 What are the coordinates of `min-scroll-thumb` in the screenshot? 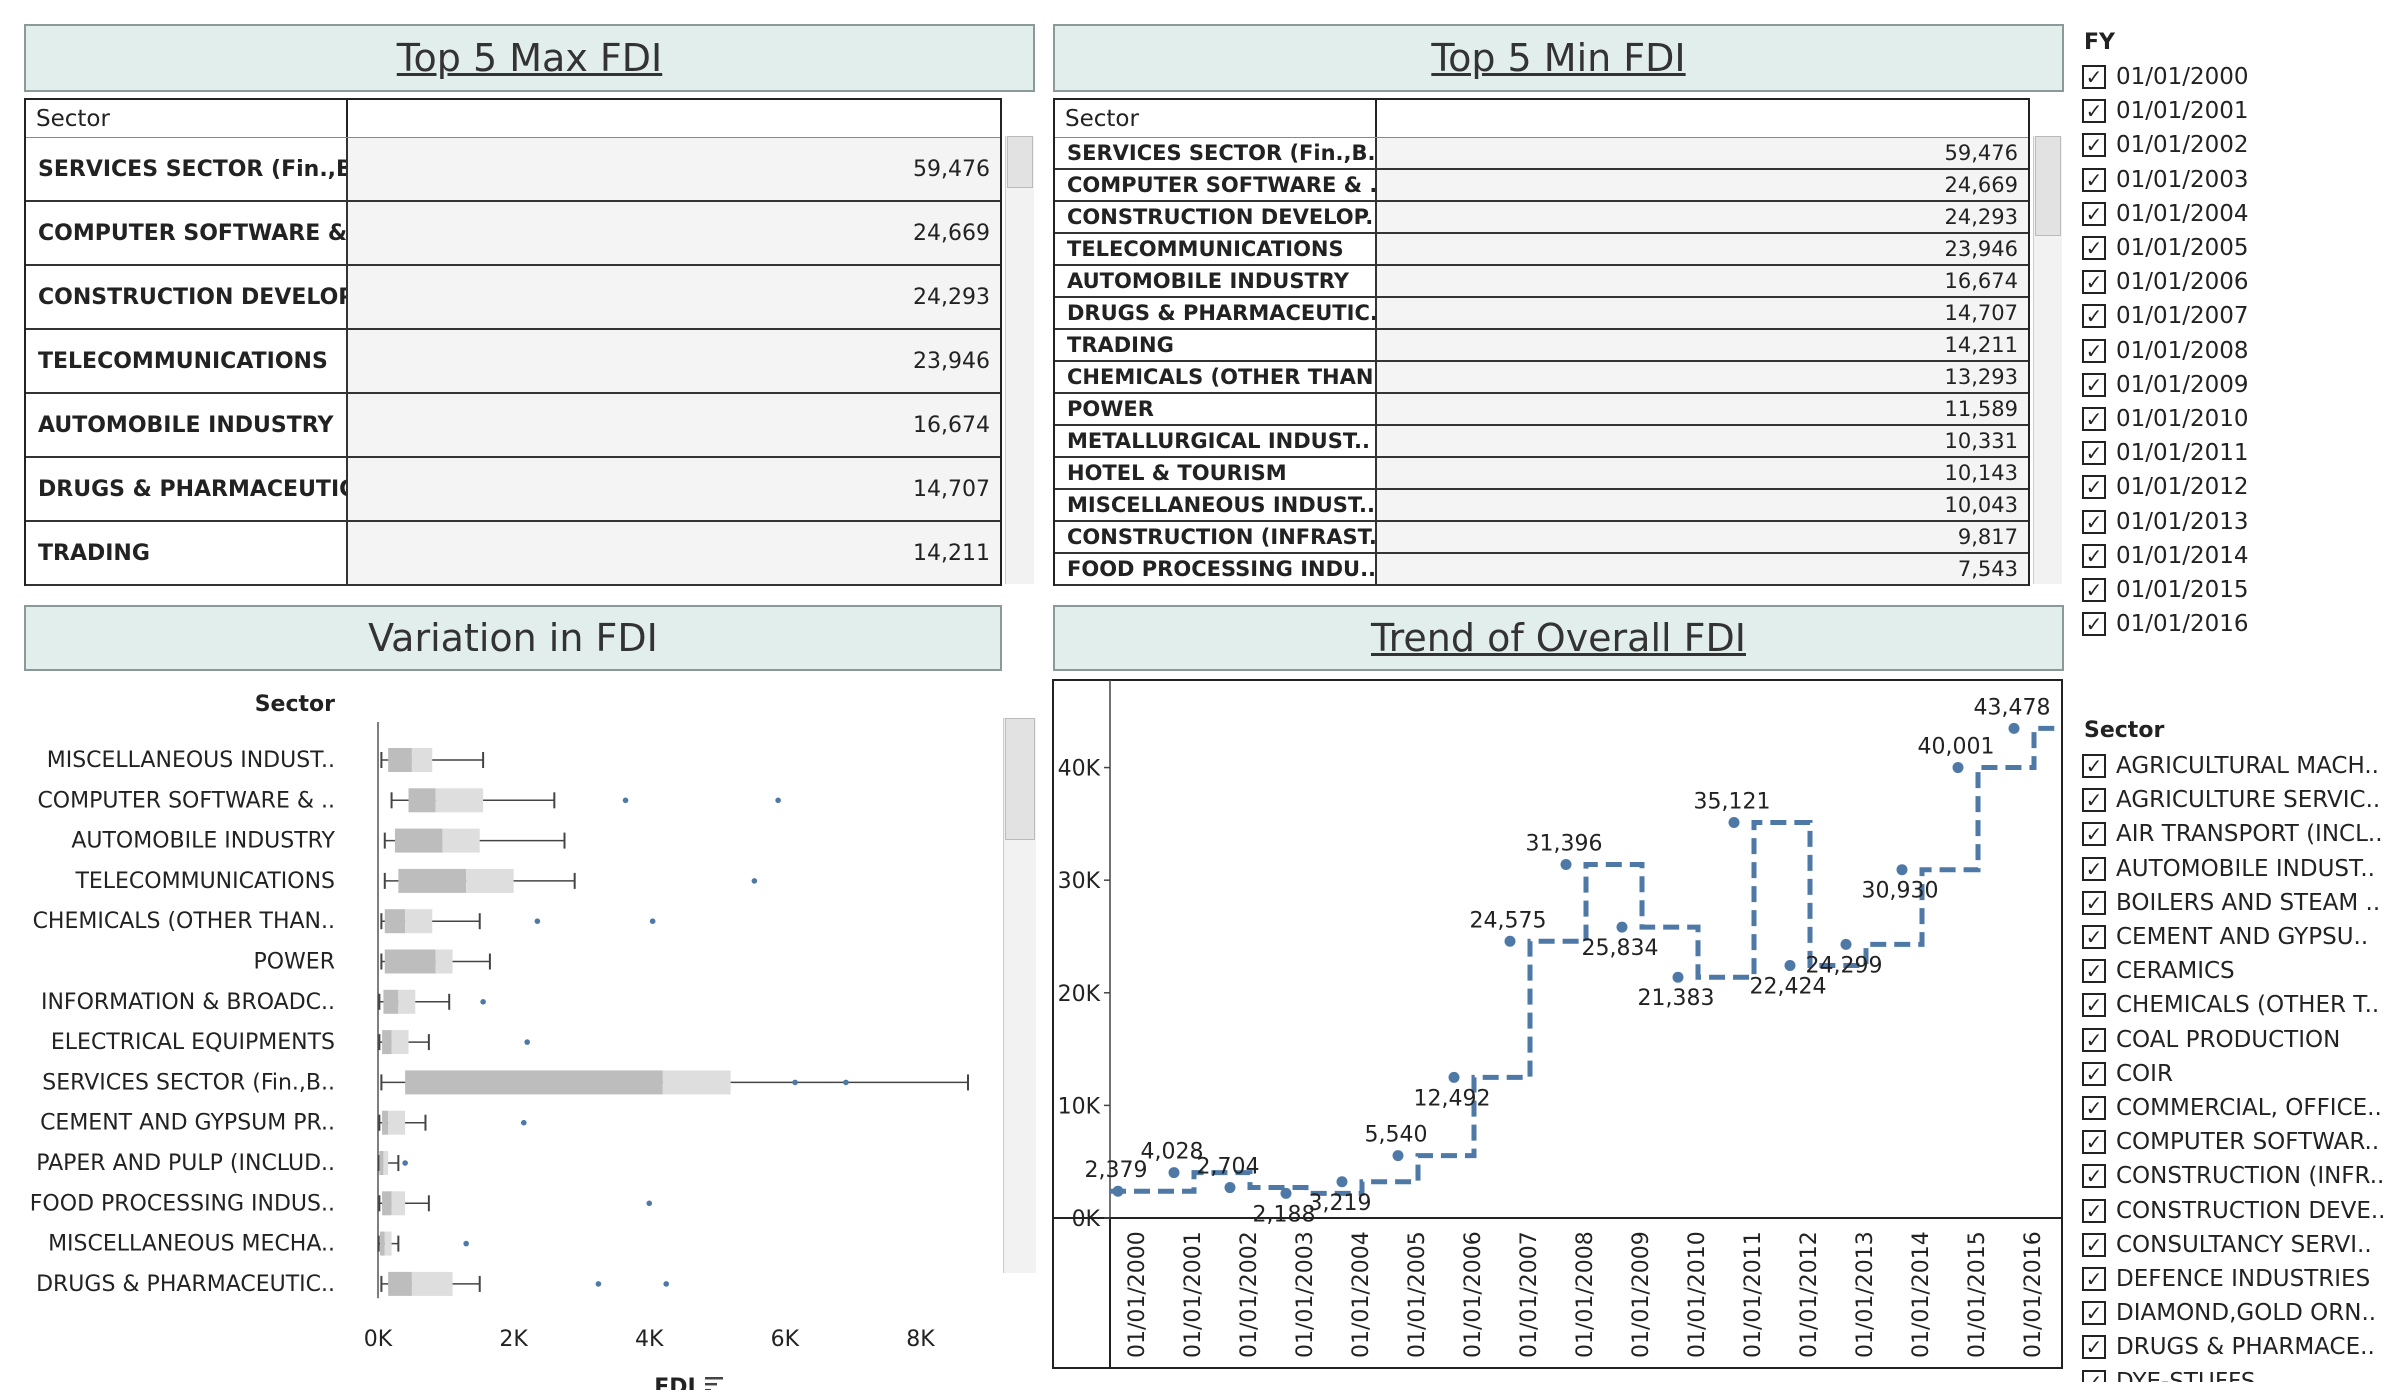 It's located at (2048, 186).